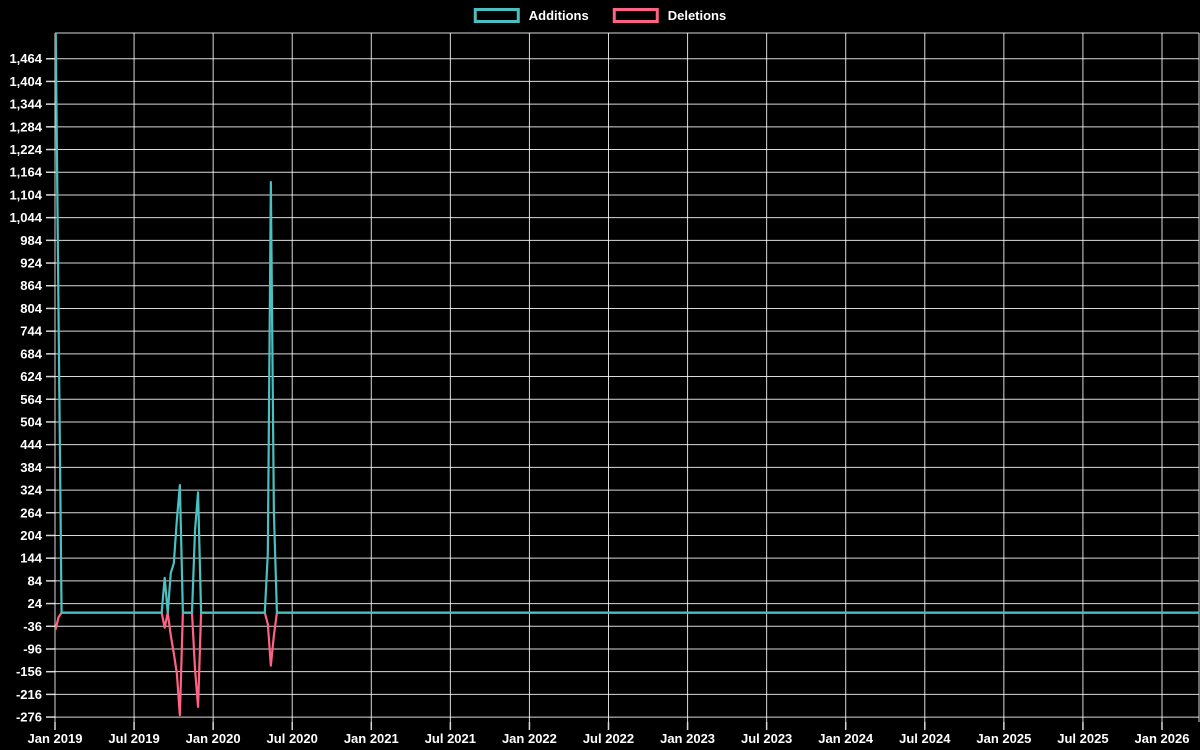  I want to click on legend-item-deletions: Deletions, so click(669, 15).